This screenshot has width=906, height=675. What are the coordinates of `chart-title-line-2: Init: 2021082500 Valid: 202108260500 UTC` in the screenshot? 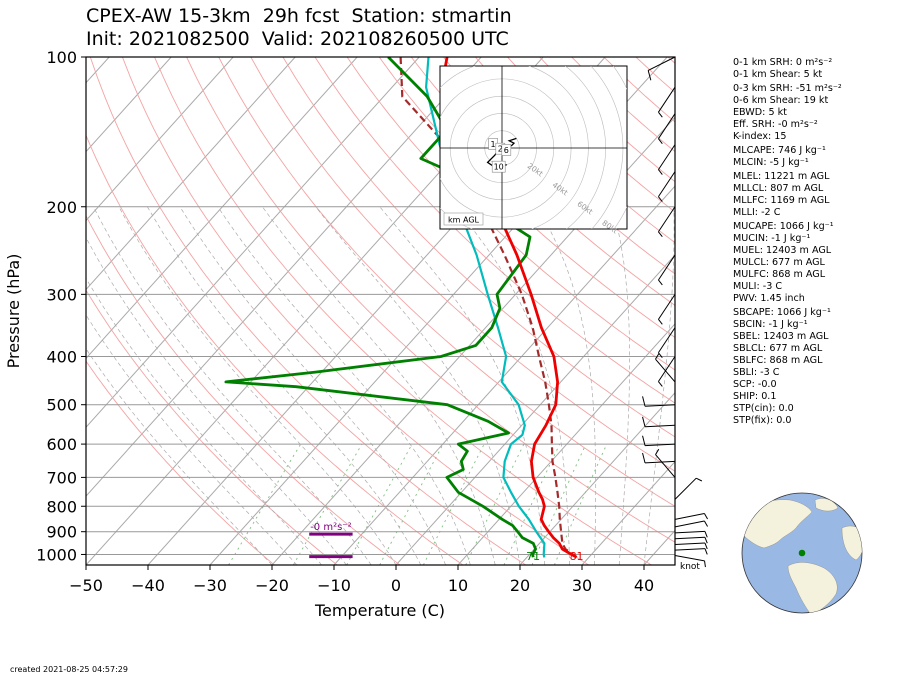 It's located at (297, 39).